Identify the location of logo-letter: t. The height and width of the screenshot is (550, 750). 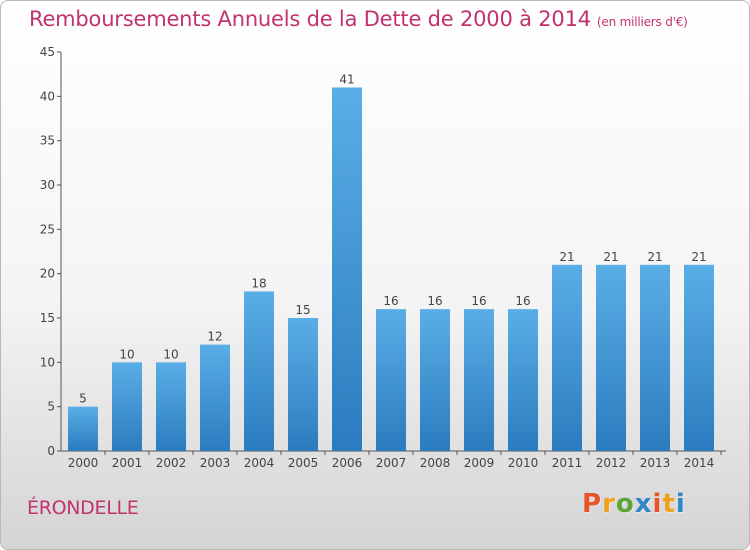
(669, 504).